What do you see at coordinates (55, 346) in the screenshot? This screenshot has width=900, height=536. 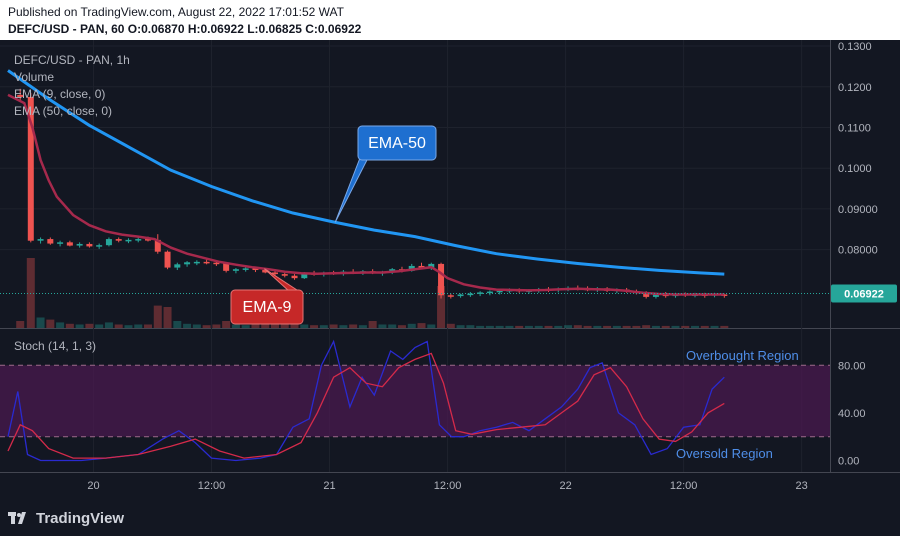 I see `legend-stoch: Stoch (14, 1, 3)` at bounding box center [55, 346].